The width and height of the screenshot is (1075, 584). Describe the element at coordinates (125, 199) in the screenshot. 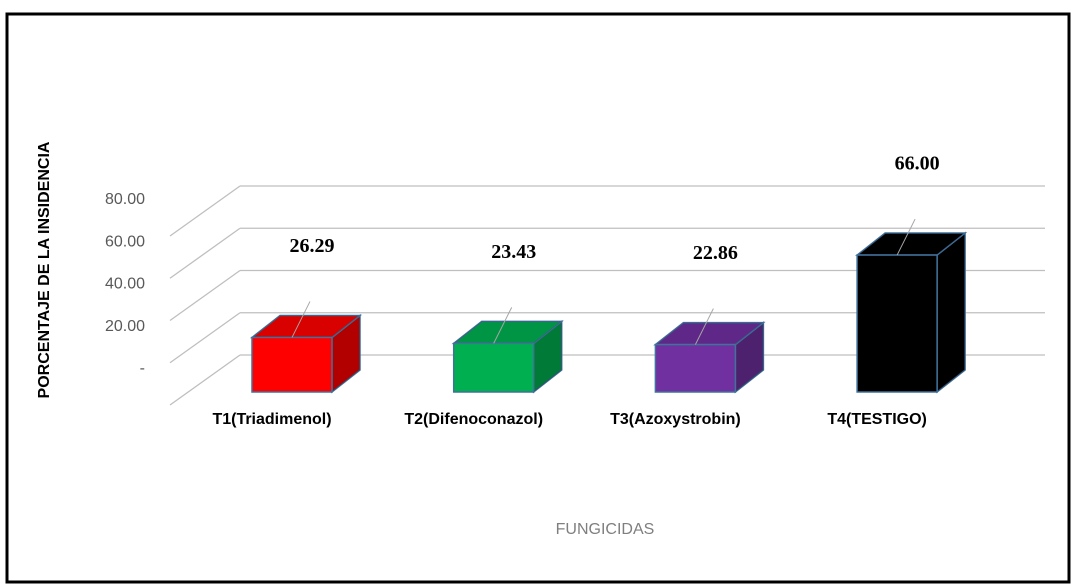

I see `y-tick-label: 80.00` at that location.